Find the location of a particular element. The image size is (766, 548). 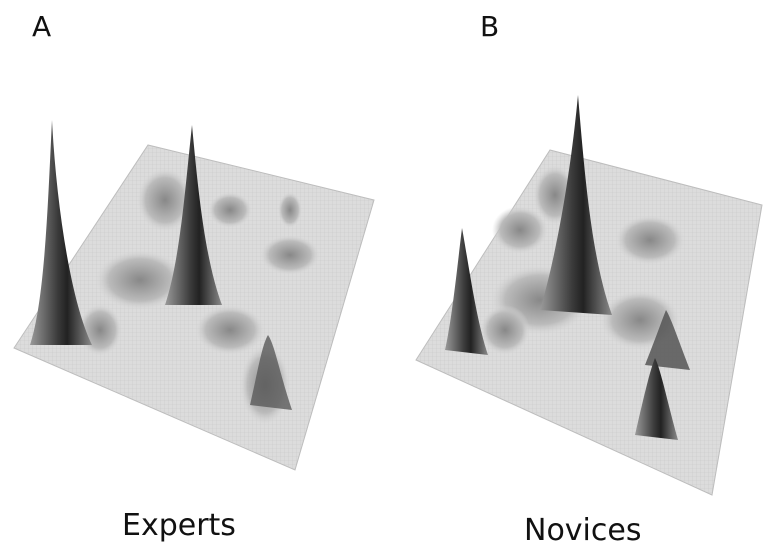

caption-novices: Novices is located at coordinates (583, 530).